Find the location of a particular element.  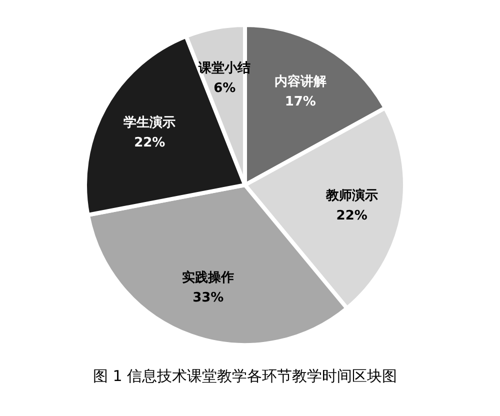

slice-label: 实践操作 is located at coordinates (208, 277).